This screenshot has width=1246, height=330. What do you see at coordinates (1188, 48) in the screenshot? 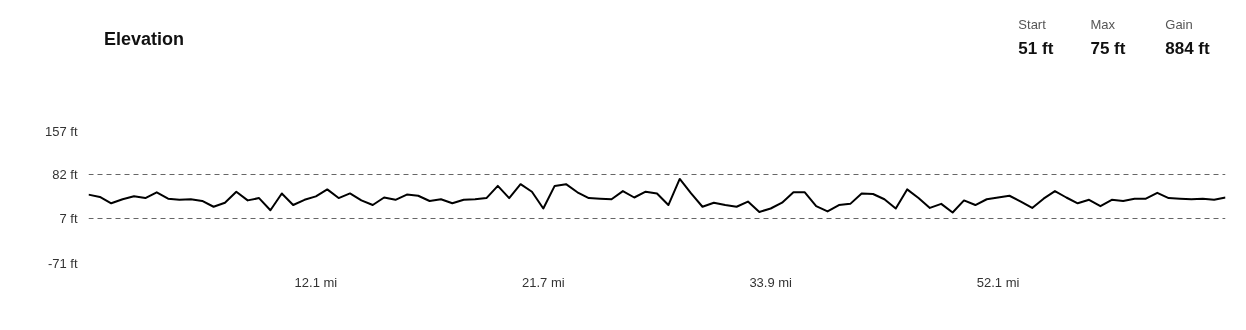
I see `text: 884 ft` at bounding box center [1188, 48].